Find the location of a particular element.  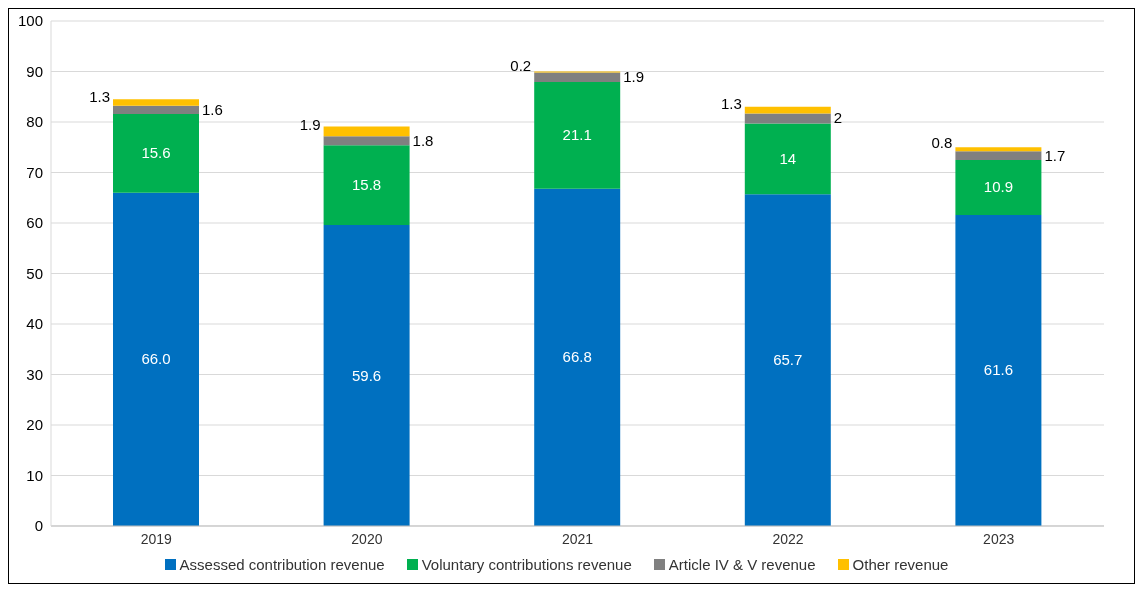

data-label: 10.9 is located at coordinates (998, 187).